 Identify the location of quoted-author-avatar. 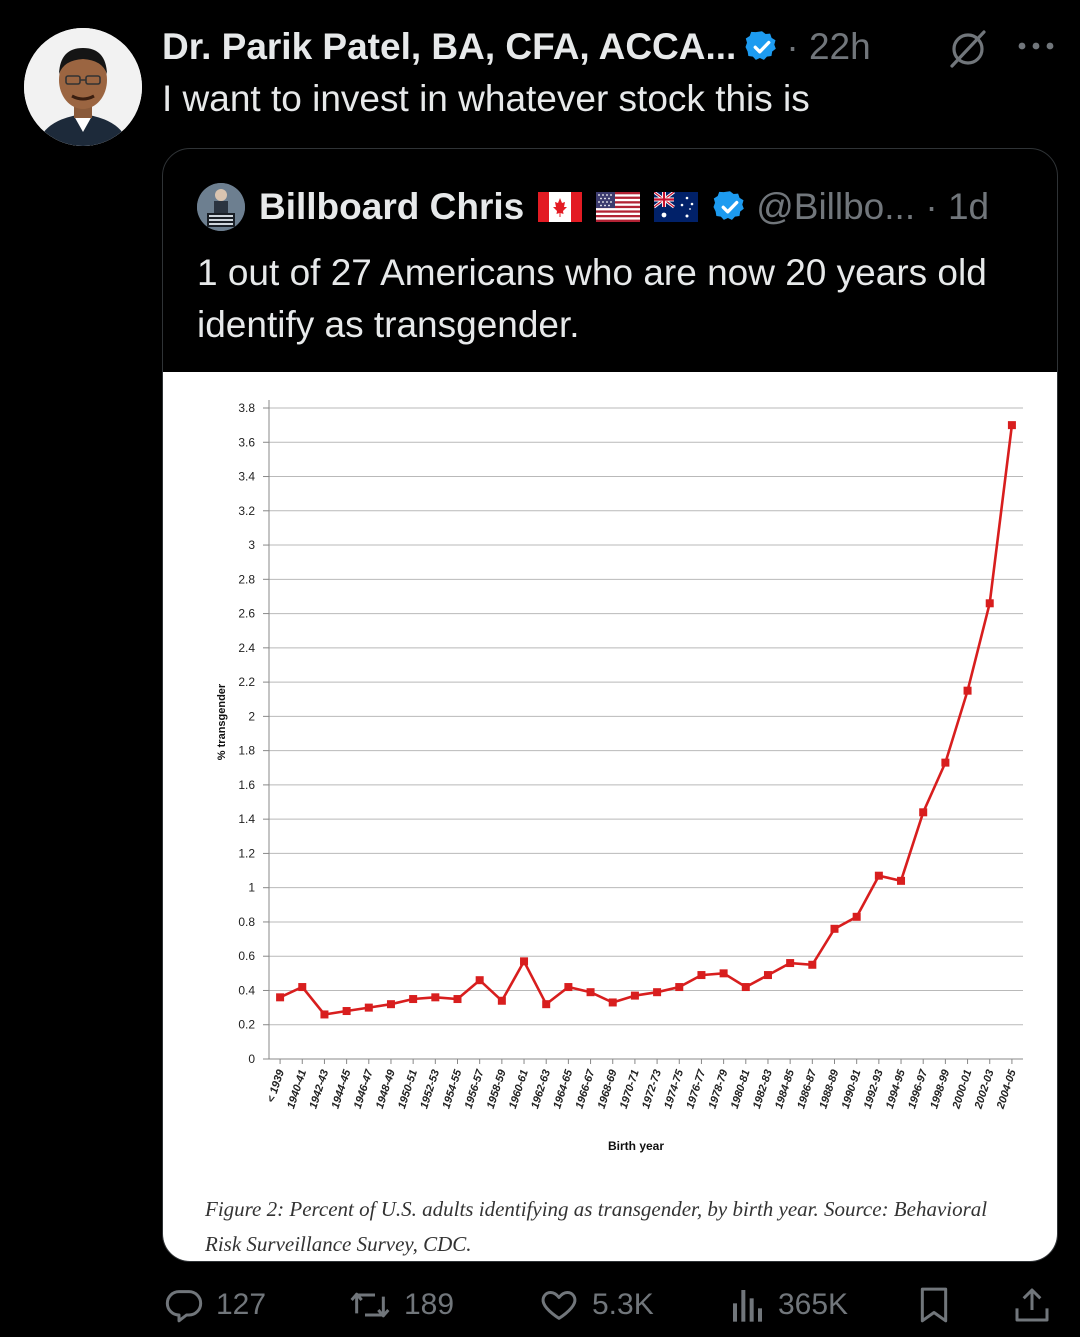
(221, 207).